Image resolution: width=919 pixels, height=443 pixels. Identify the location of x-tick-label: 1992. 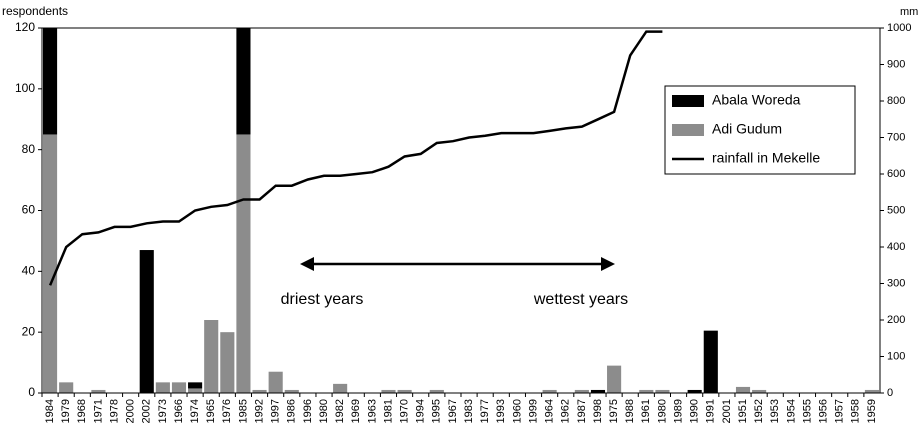
(259, 411).